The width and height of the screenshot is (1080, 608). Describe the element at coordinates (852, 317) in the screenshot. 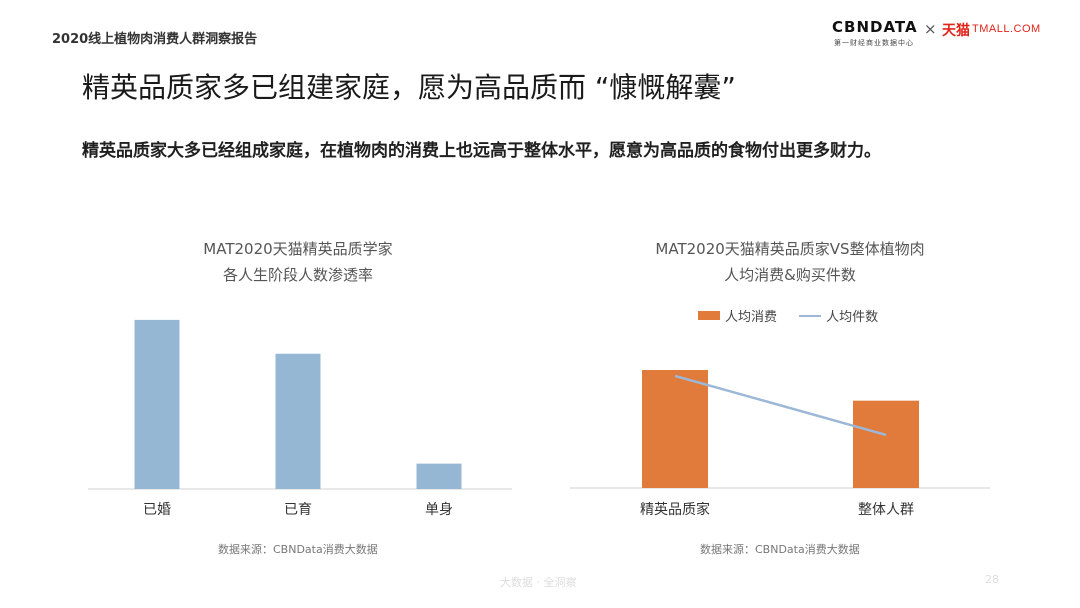

I see `legend-label-items: 人均件数` at that location.